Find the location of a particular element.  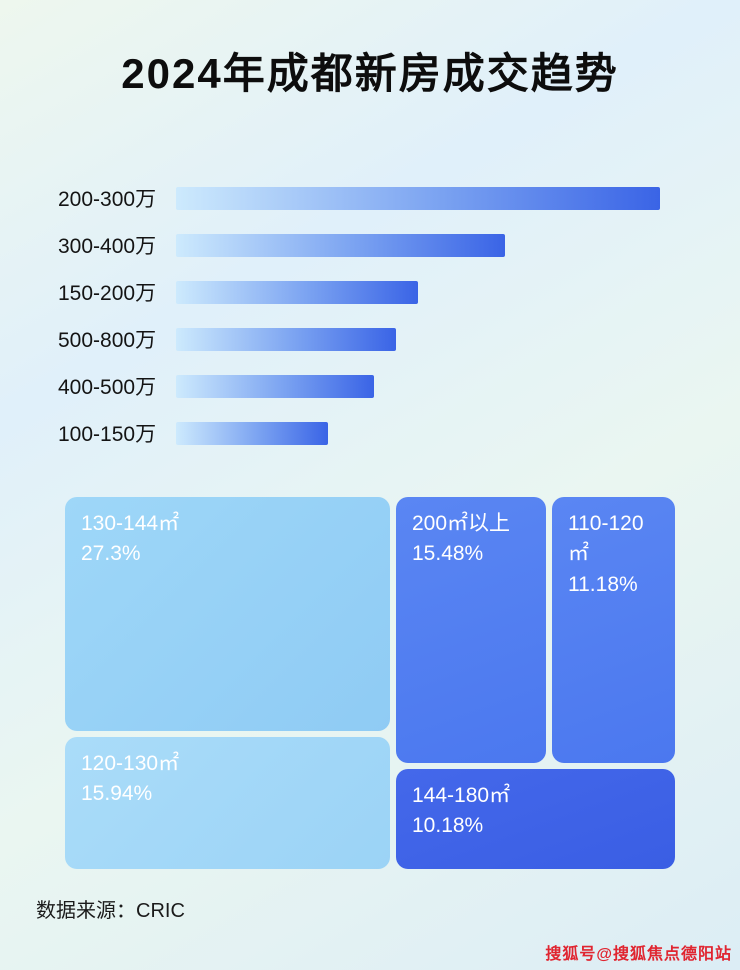

treemap-block-200-plus: 200㎡以上 15.48% is located at coordinates (471, 630).